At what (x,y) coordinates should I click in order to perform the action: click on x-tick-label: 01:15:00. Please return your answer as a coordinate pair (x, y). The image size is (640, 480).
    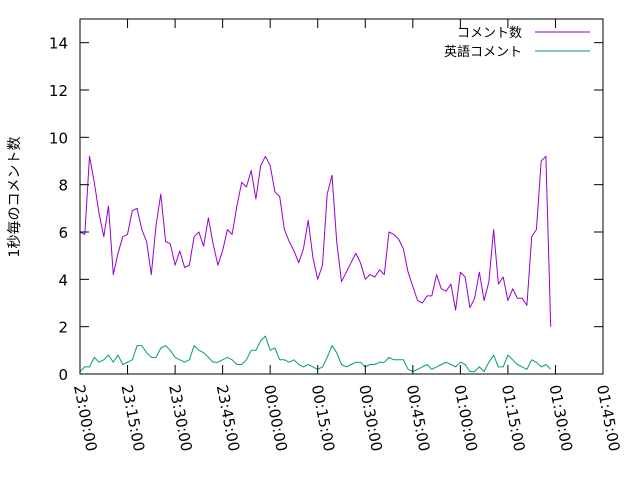
    Looking at the image, I should click on (513, 418).